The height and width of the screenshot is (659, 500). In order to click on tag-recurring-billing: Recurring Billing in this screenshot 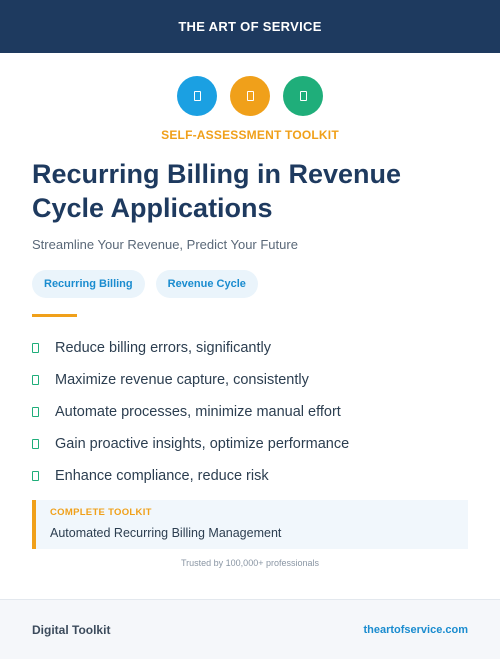, I will do `click(88, 284)`.